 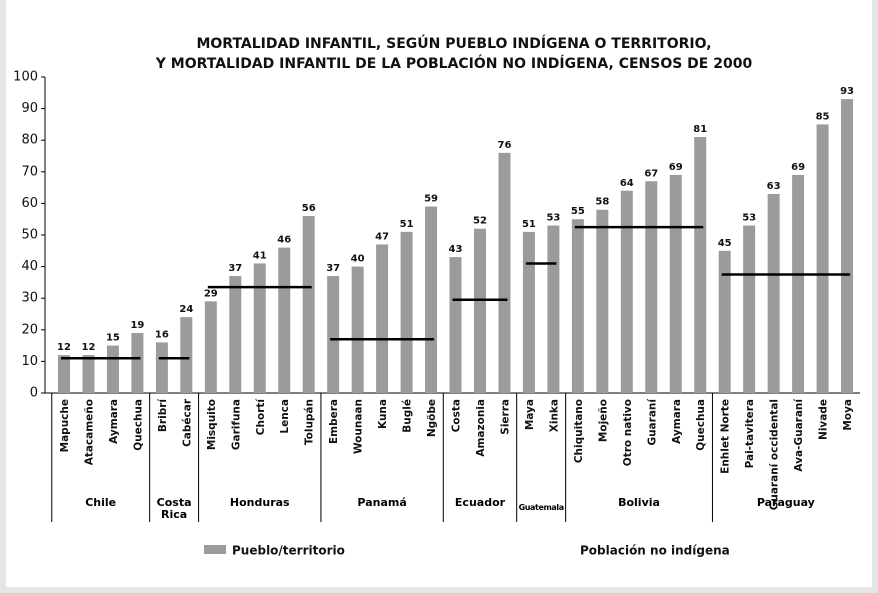 I want to click on value-label: 55, so click(x=578, y=211).